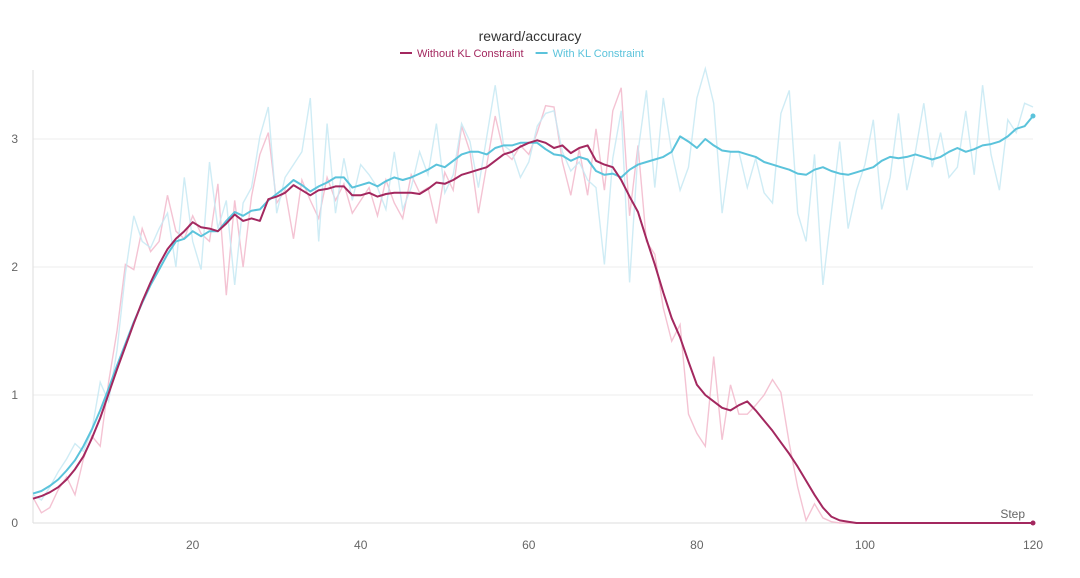 This screenshot has width=1080, height=578. Describe the element at coordinates (14, 395) in the screenshot. I see `y-tick-label: 1` at that location.